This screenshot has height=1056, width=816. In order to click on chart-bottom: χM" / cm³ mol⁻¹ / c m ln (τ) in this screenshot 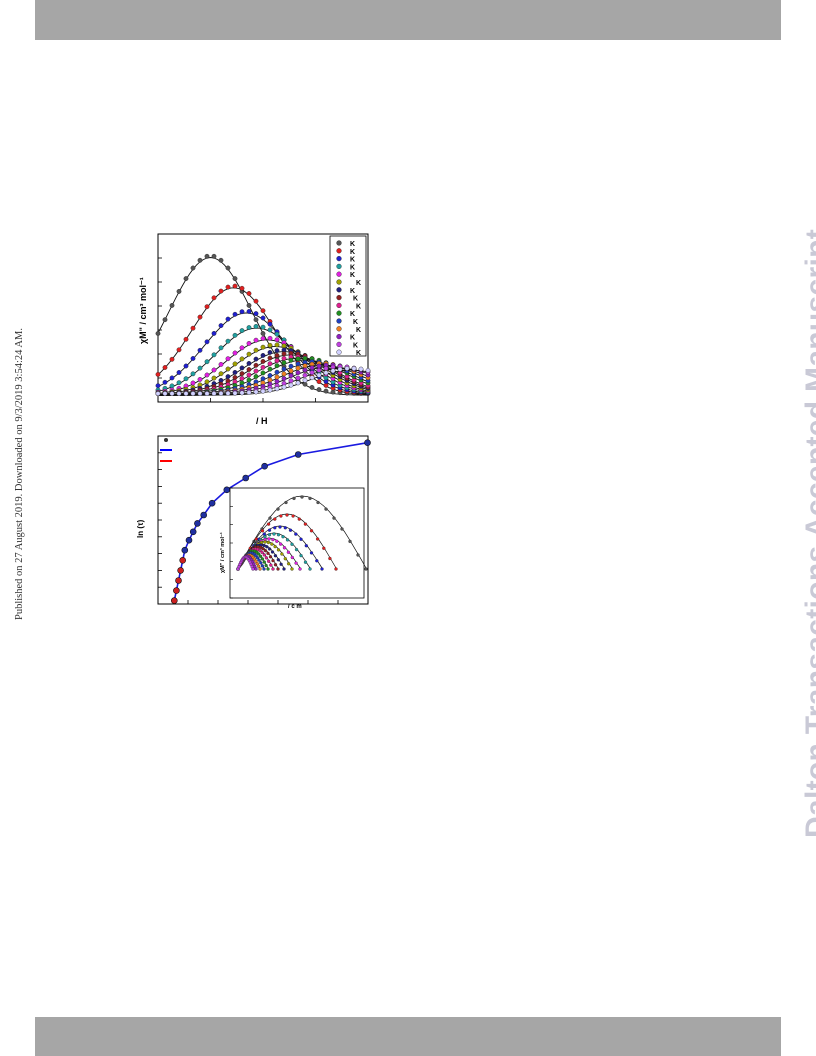, I will do `click(253, 522)`.